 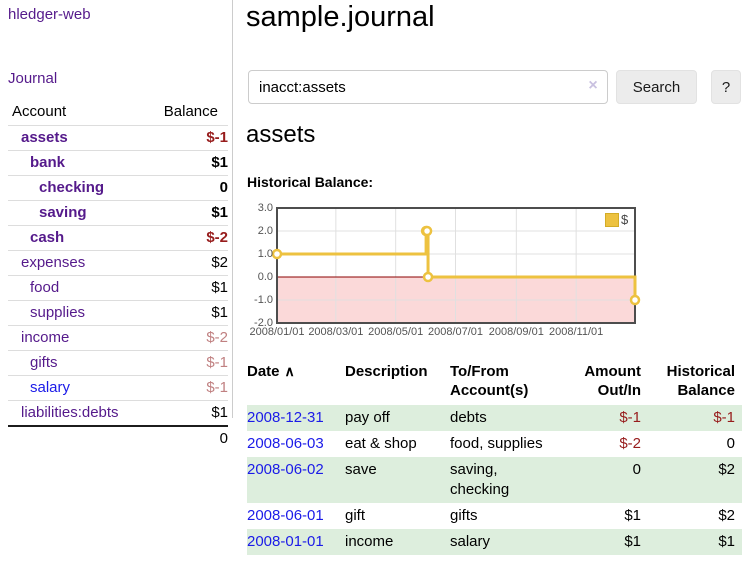 What do you see at coordinates (494, 418) in the screenshot?
I see `register-row: 2008-12-31 pay off debts $-1 $-1` at bounding box center [494, 418].